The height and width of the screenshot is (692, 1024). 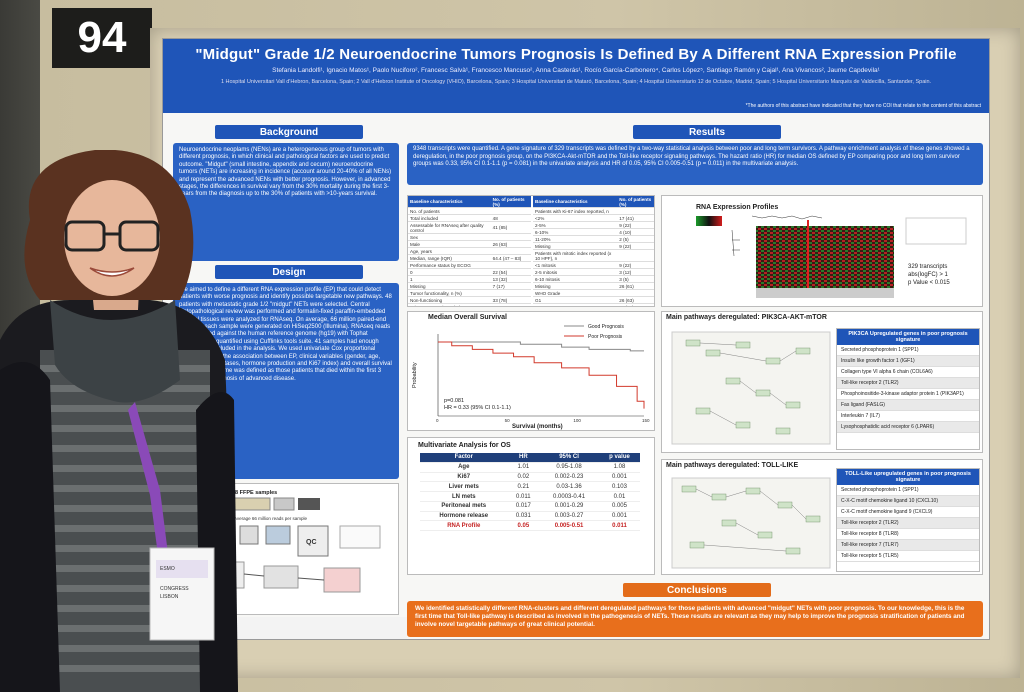 I want to click on pathway-2-diagram, so click(x=751, y=523).